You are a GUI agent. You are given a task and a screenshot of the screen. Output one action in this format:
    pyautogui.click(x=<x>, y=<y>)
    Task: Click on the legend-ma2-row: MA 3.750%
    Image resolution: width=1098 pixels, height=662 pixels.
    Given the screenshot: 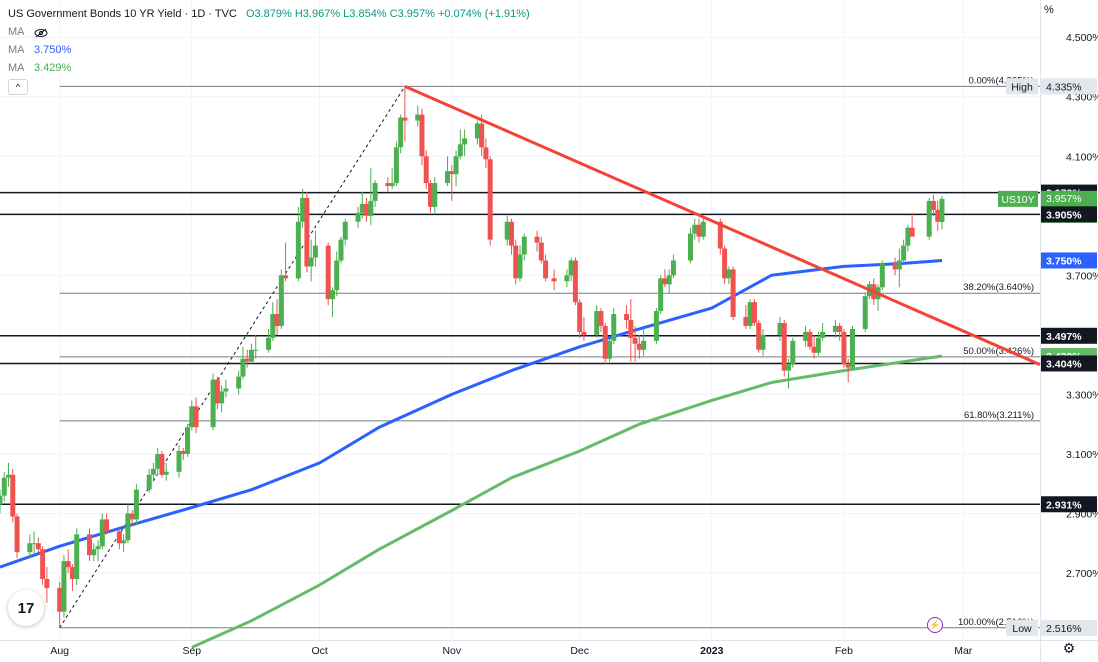 What is the action you would take?
    pyautogui.click(x=269, y=50)
    